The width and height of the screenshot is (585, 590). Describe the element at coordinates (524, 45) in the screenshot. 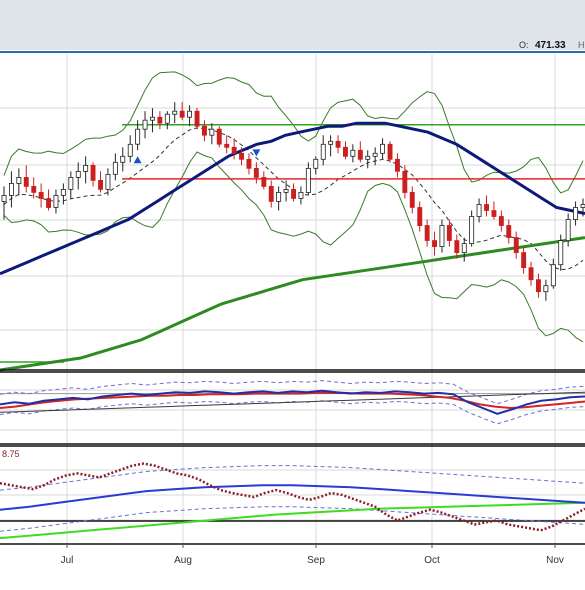

I see `ohlc-open-prefix: O:` at that location.